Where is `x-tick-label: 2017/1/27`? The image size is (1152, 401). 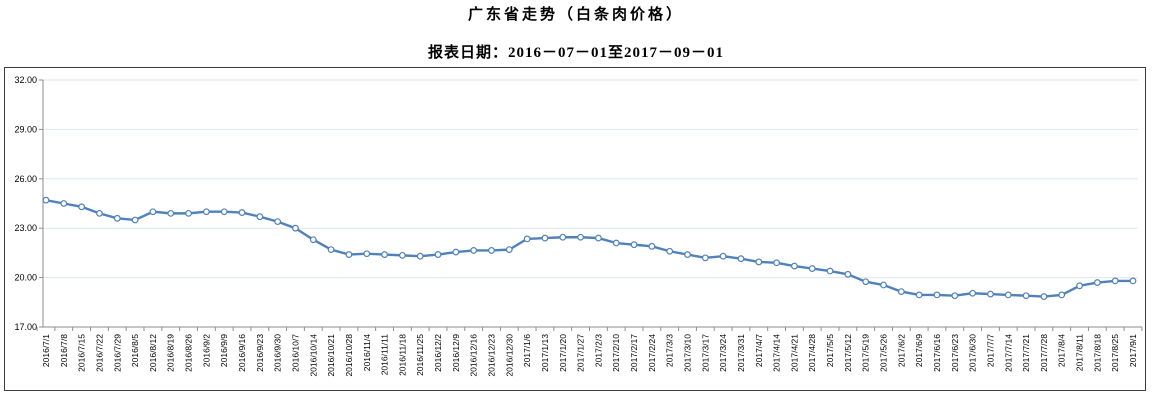
x-tick-label: 2017/1/27 is located at coordinates (581, 353).